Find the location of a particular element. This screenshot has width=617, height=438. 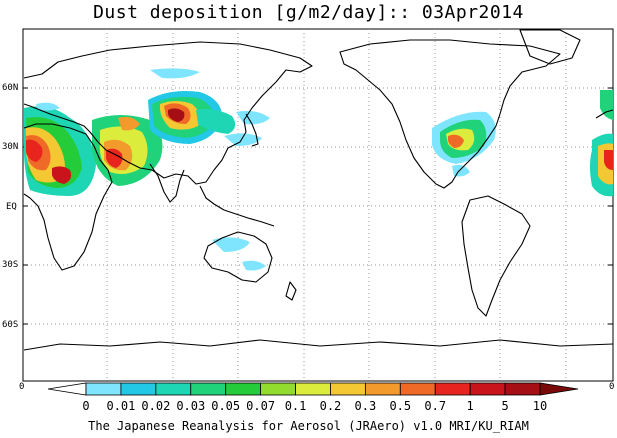

coast-africa is located at coordinates (68, 197).